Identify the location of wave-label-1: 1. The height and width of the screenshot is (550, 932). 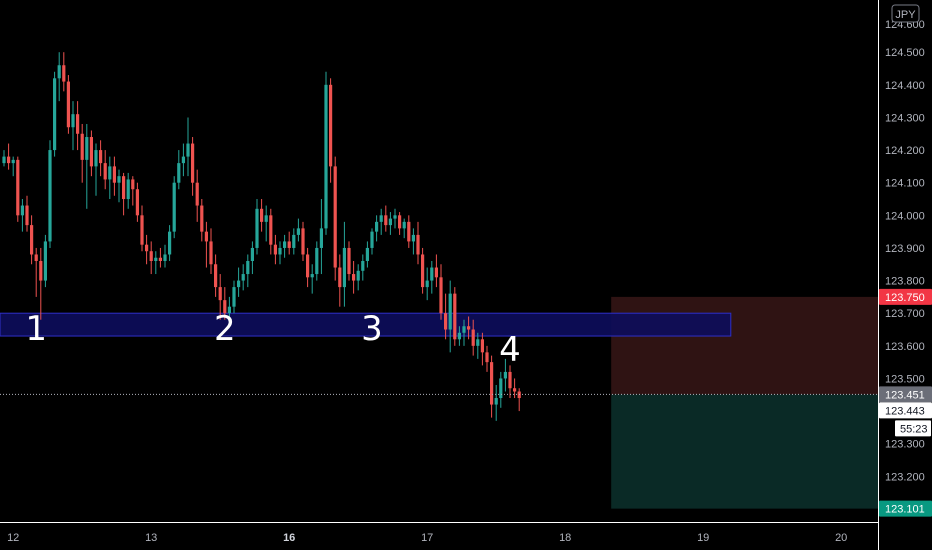
(36, 329).